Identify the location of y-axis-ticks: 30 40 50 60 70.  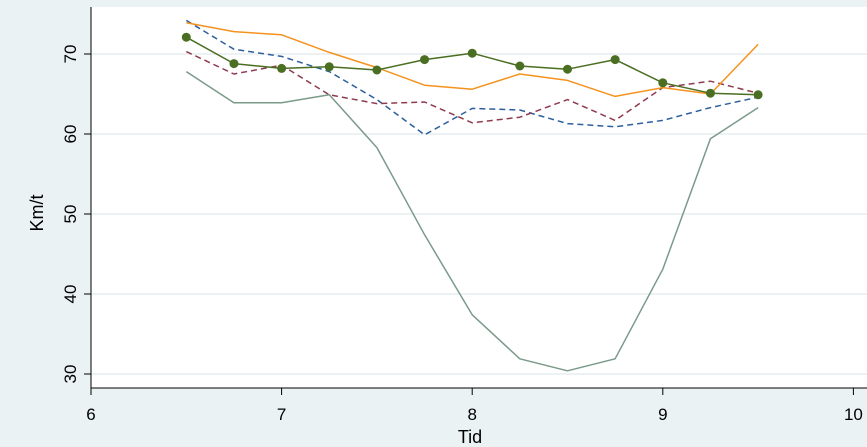
(76, 214).